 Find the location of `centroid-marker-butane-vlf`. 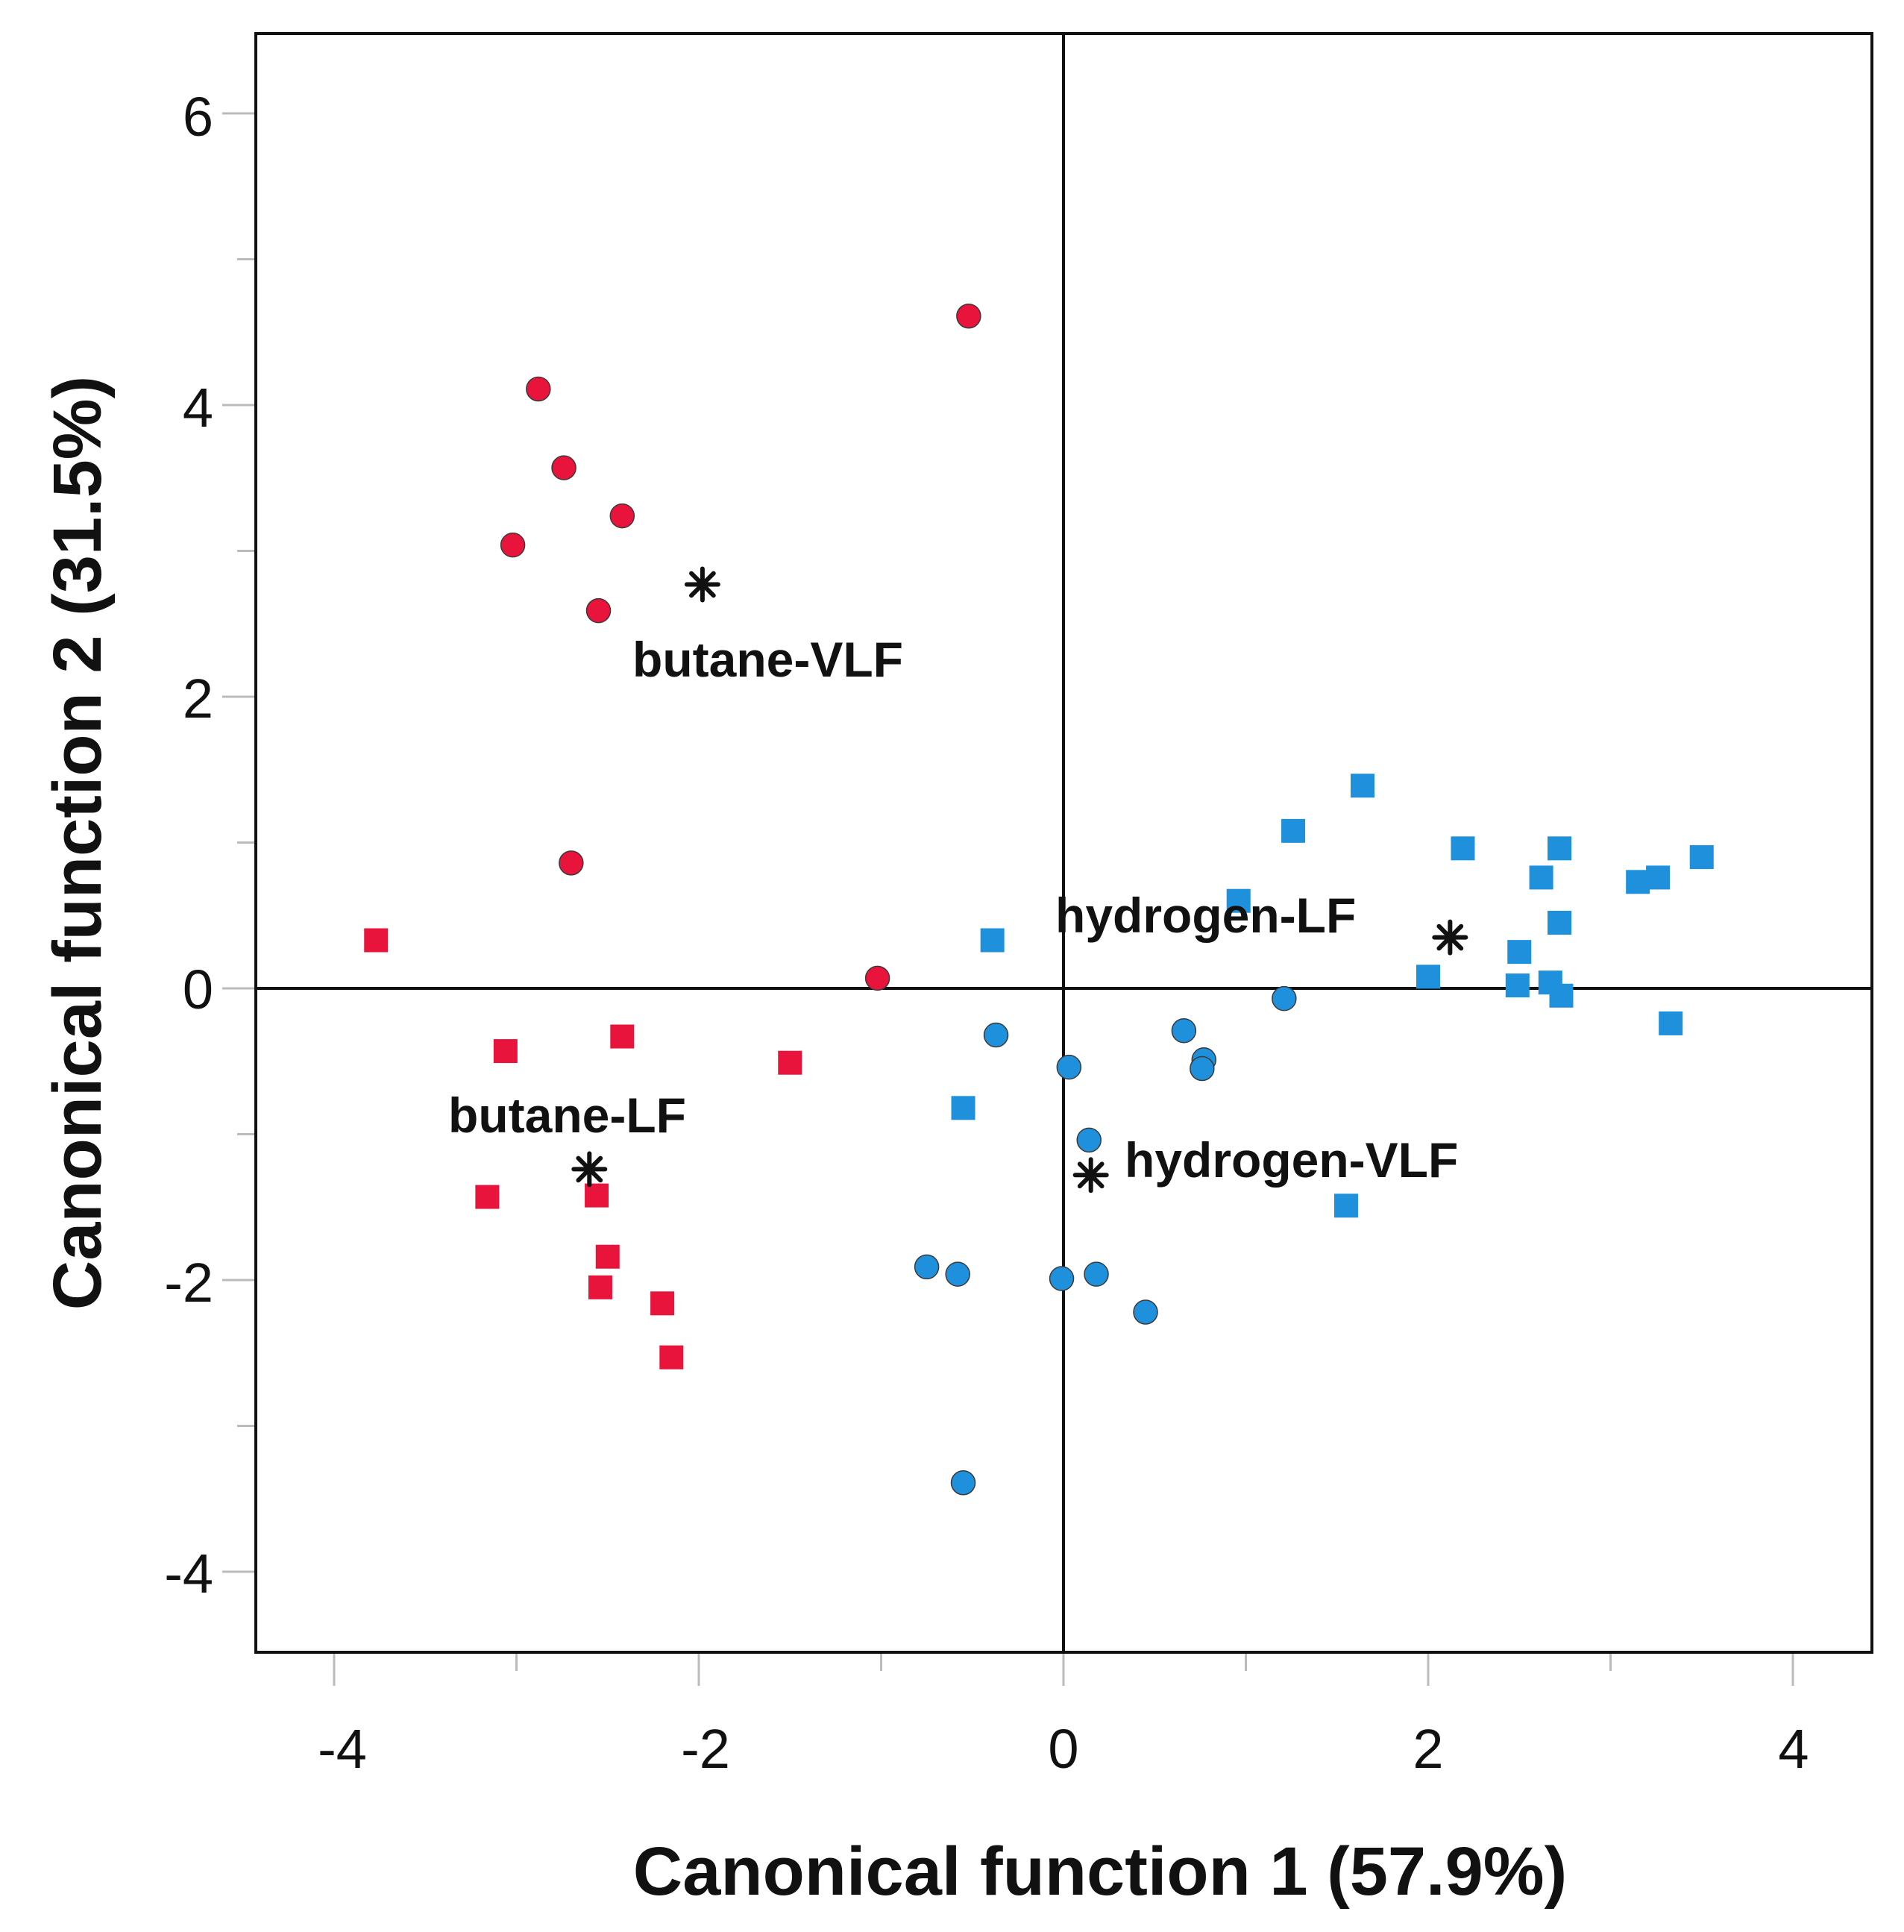

centroid-marker-butane-vlf is located at coordinates (702, 584).